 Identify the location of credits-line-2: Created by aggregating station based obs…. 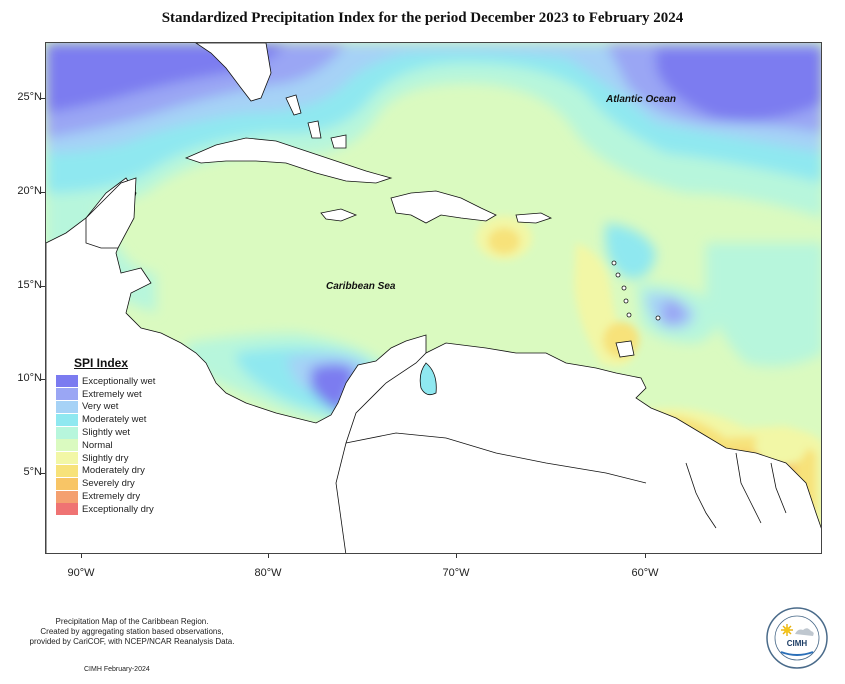
(132, 631).